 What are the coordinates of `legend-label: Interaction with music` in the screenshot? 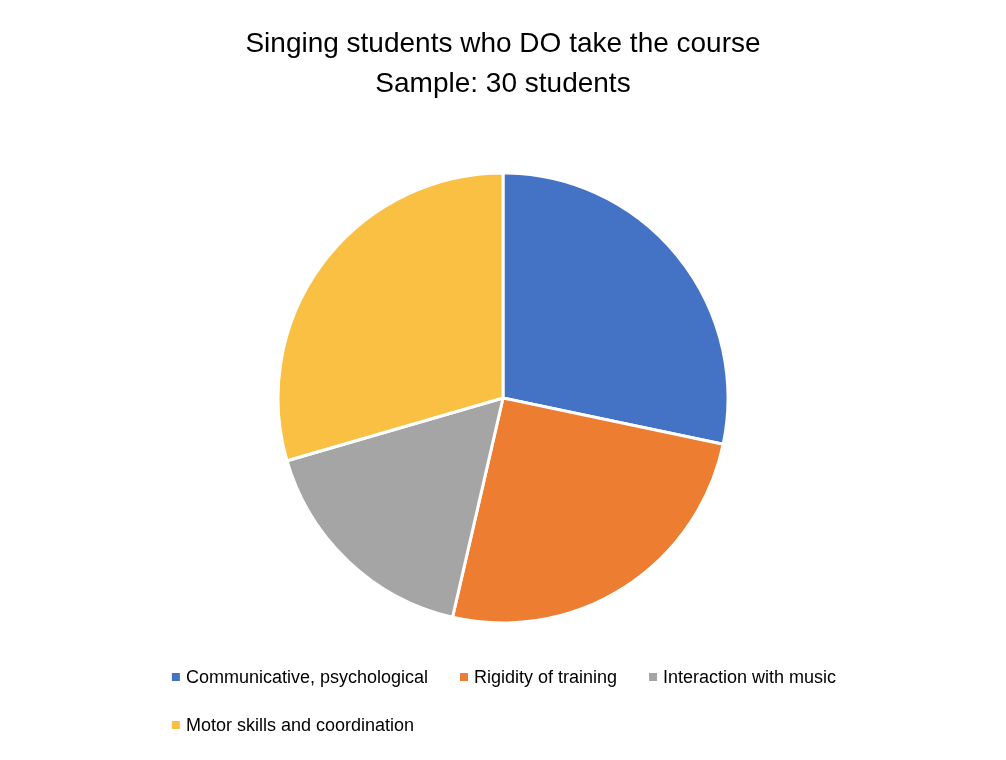 It's located at (750, 677).